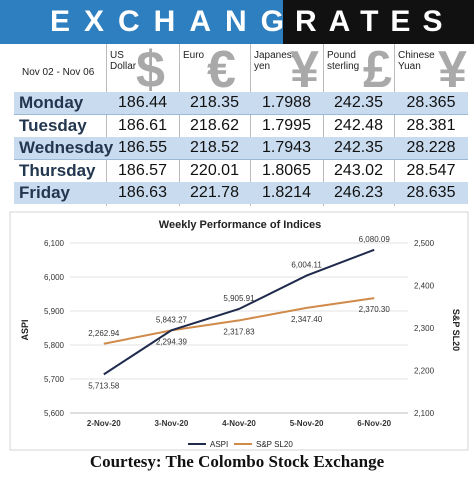 This screenshot has height=477, width=474. I want to click on legend: ASPI S&P SL20, so click(240, 444).